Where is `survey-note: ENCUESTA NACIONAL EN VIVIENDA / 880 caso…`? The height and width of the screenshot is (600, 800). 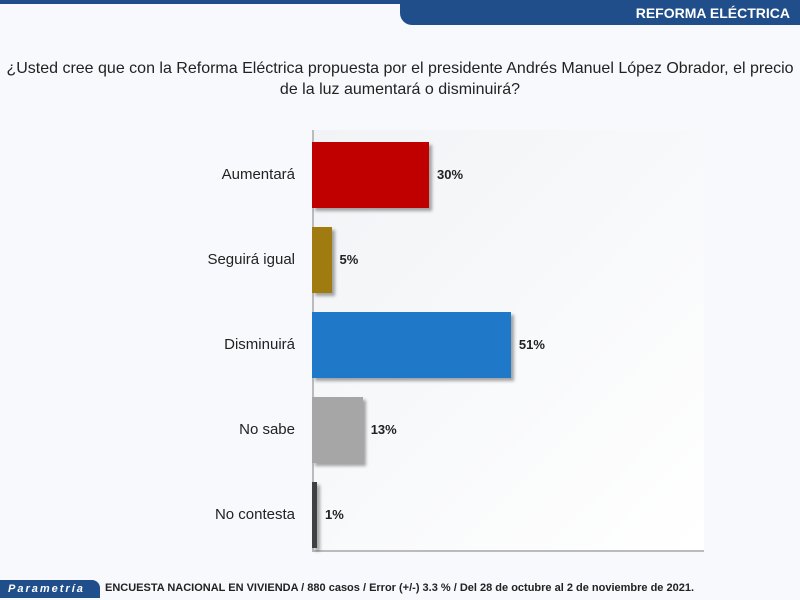
survey-note: ENCUESTA NACIONAL EN VIVIENDA / 880 caso… is located at coordinates (399, 588).